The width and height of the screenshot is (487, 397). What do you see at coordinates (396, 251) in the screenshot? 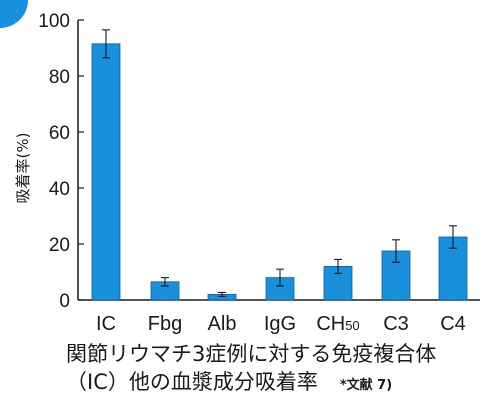
I see `error-bar-c3` at bounding box center [396, 251].